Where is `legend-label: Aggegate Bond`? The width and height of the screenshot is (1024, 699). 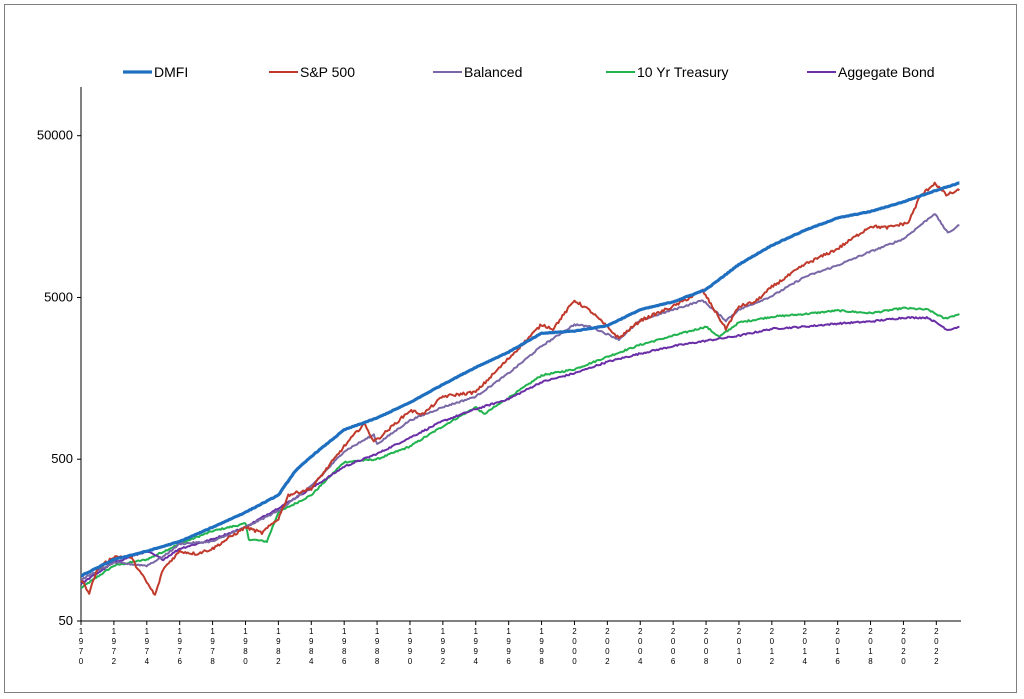 legend-label: Aggegate Bond is located at coordinates (886, 72).